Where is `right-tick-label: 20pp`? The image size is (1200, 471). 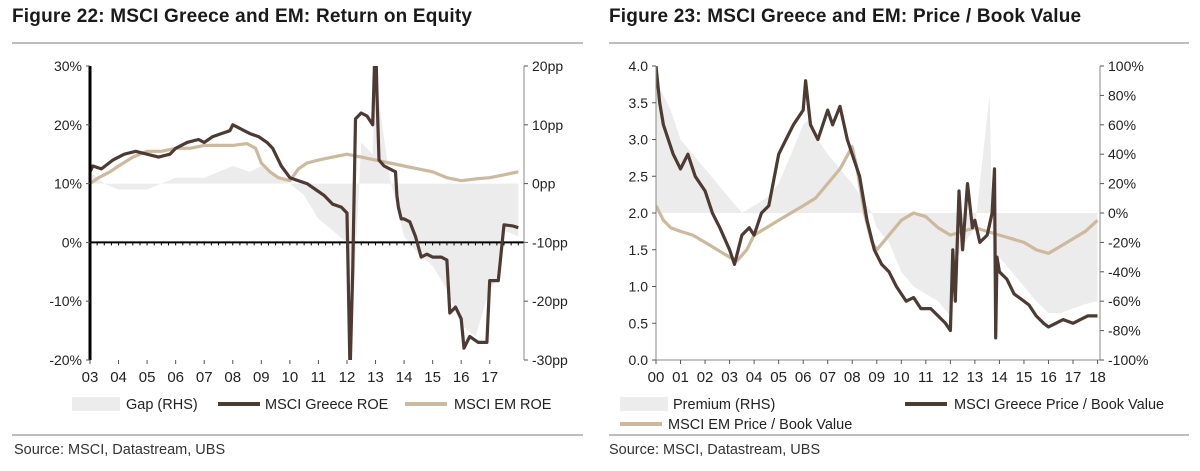
right-tick-label: 20pp is located at coordinates (547, 66).